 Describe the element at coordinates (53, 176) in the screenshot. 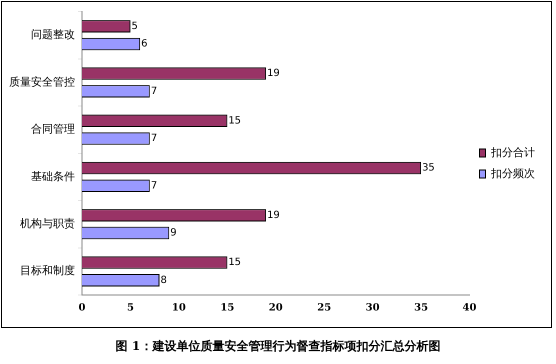

I see `y-tick-label: 基础条件` at that location.